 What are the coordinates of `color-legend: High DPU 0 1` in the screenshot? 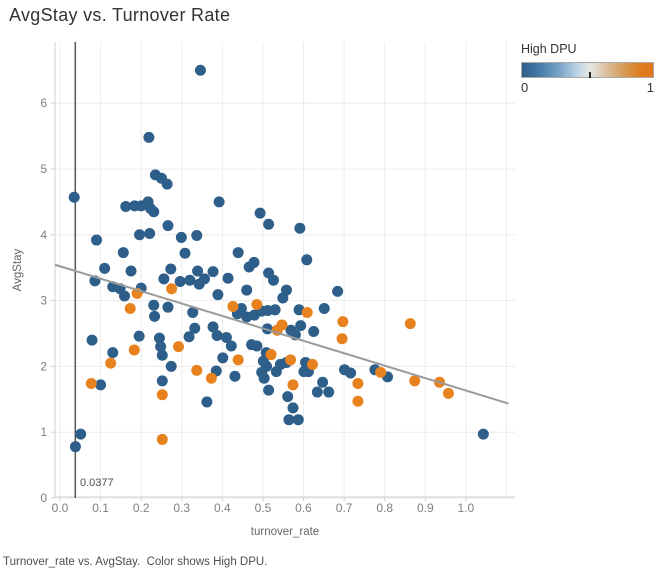 It's located at (587, 68).